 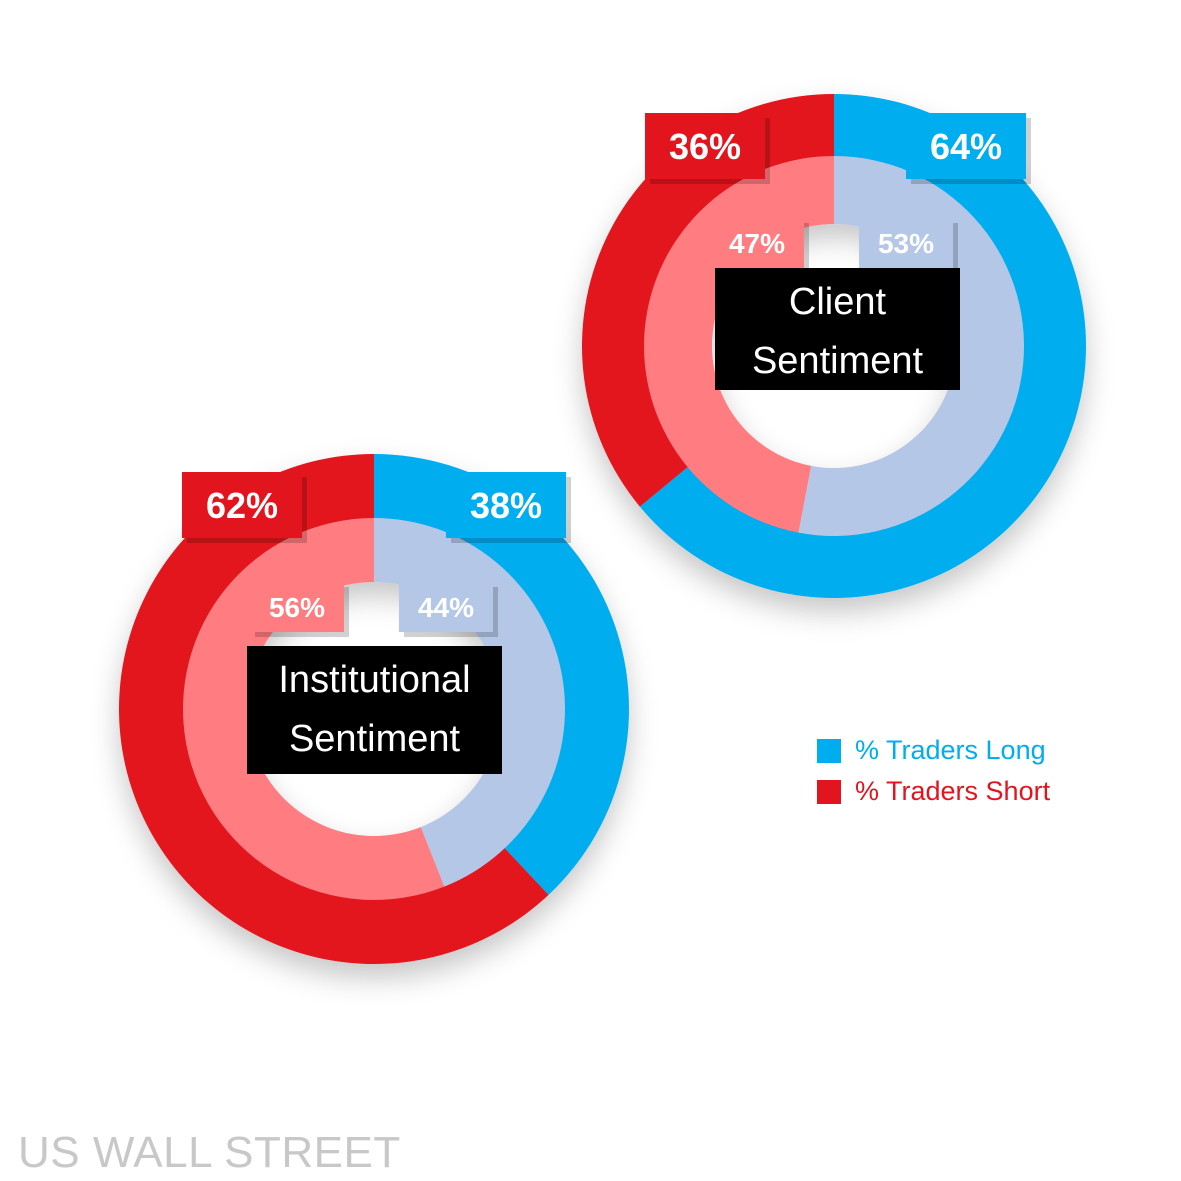 I want to click on watermark: US WALL STREET, so click(x=209, y=1152).